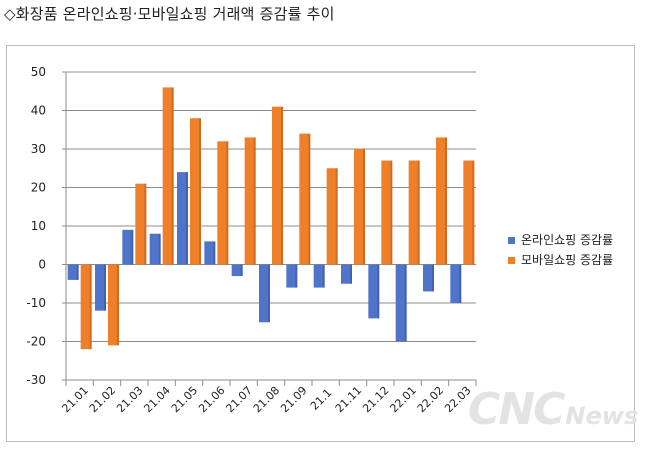 Image resolution: width=647 pixels, height=450 pixels. I want to click on legend-item-online: 온라인쇼핑 증감률, so click(560, 240).